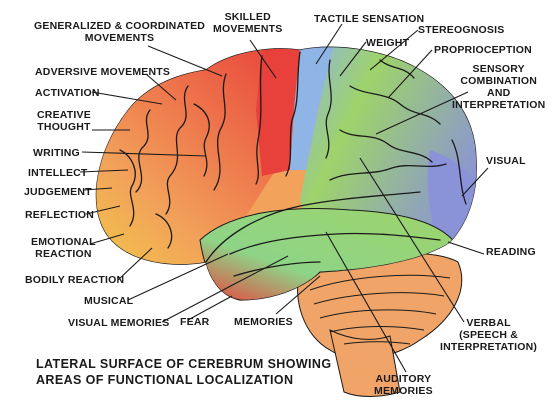 Image resolution: width=552 pixels, height=419 pixels. What do you see at coordinates (135, 264) in the screenshot?
I see `leader-bodily` at bounding box center [135, 264].